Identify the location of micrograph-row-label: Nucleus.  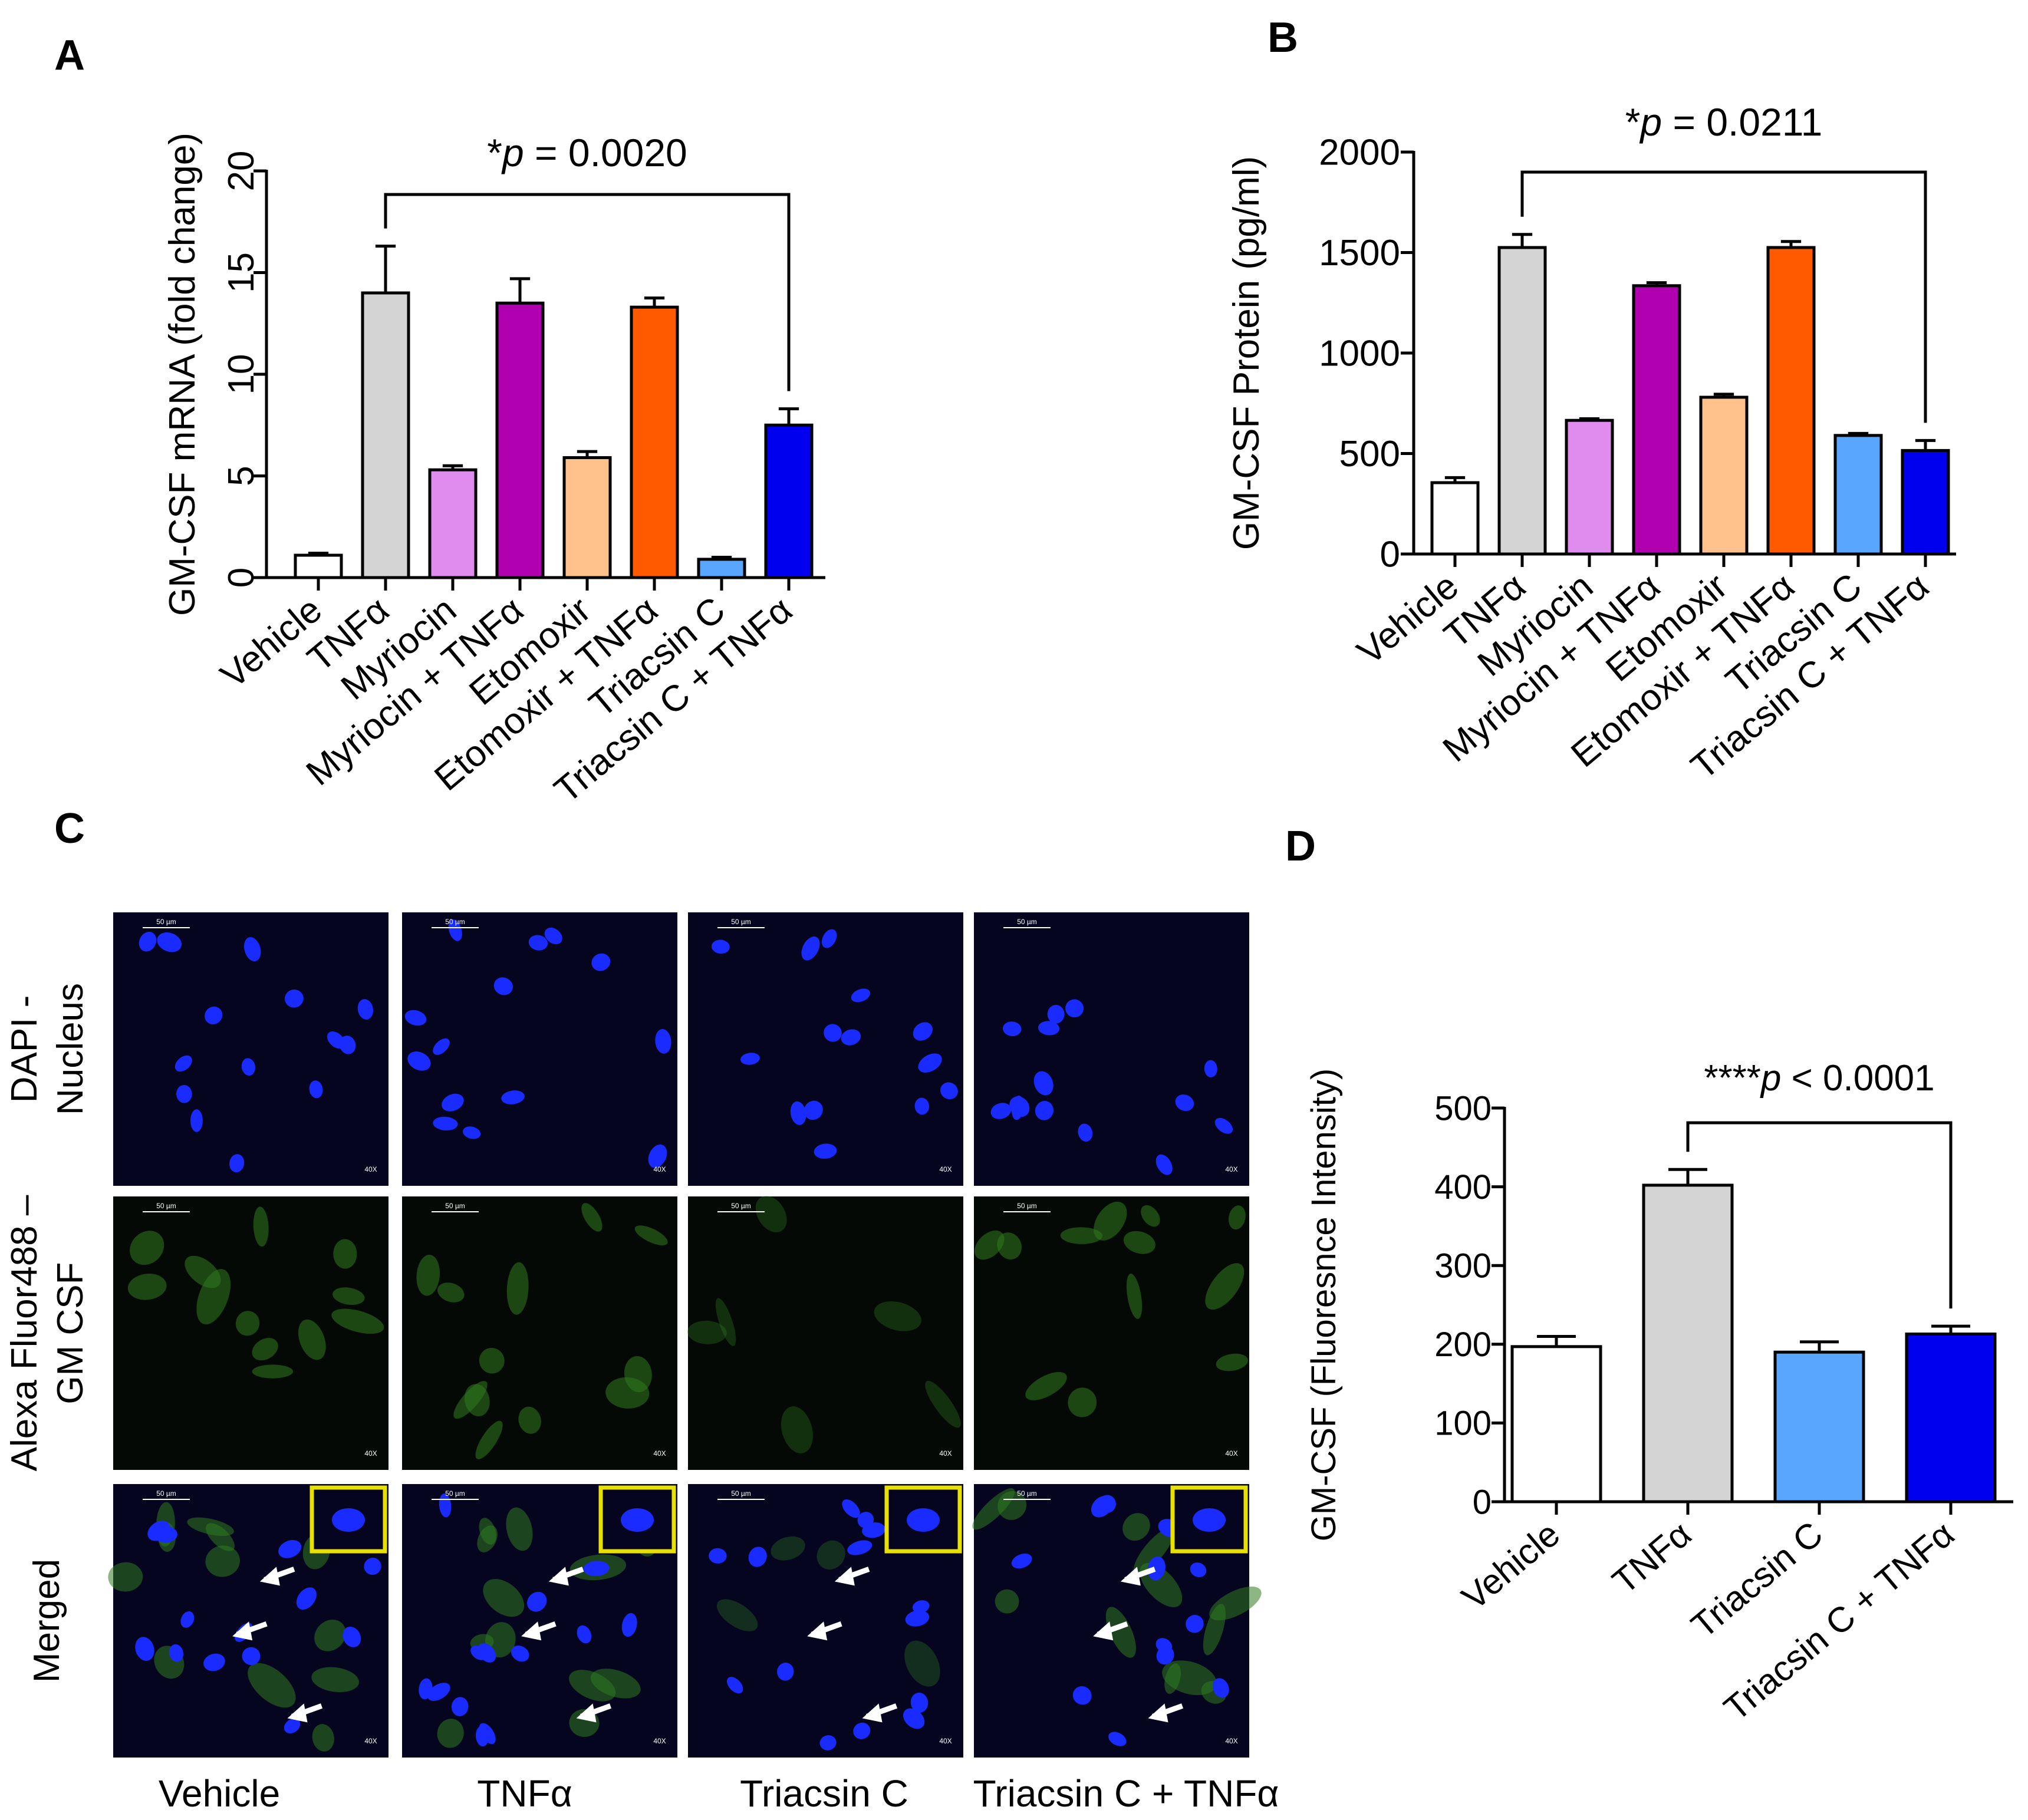
(70, 1049).